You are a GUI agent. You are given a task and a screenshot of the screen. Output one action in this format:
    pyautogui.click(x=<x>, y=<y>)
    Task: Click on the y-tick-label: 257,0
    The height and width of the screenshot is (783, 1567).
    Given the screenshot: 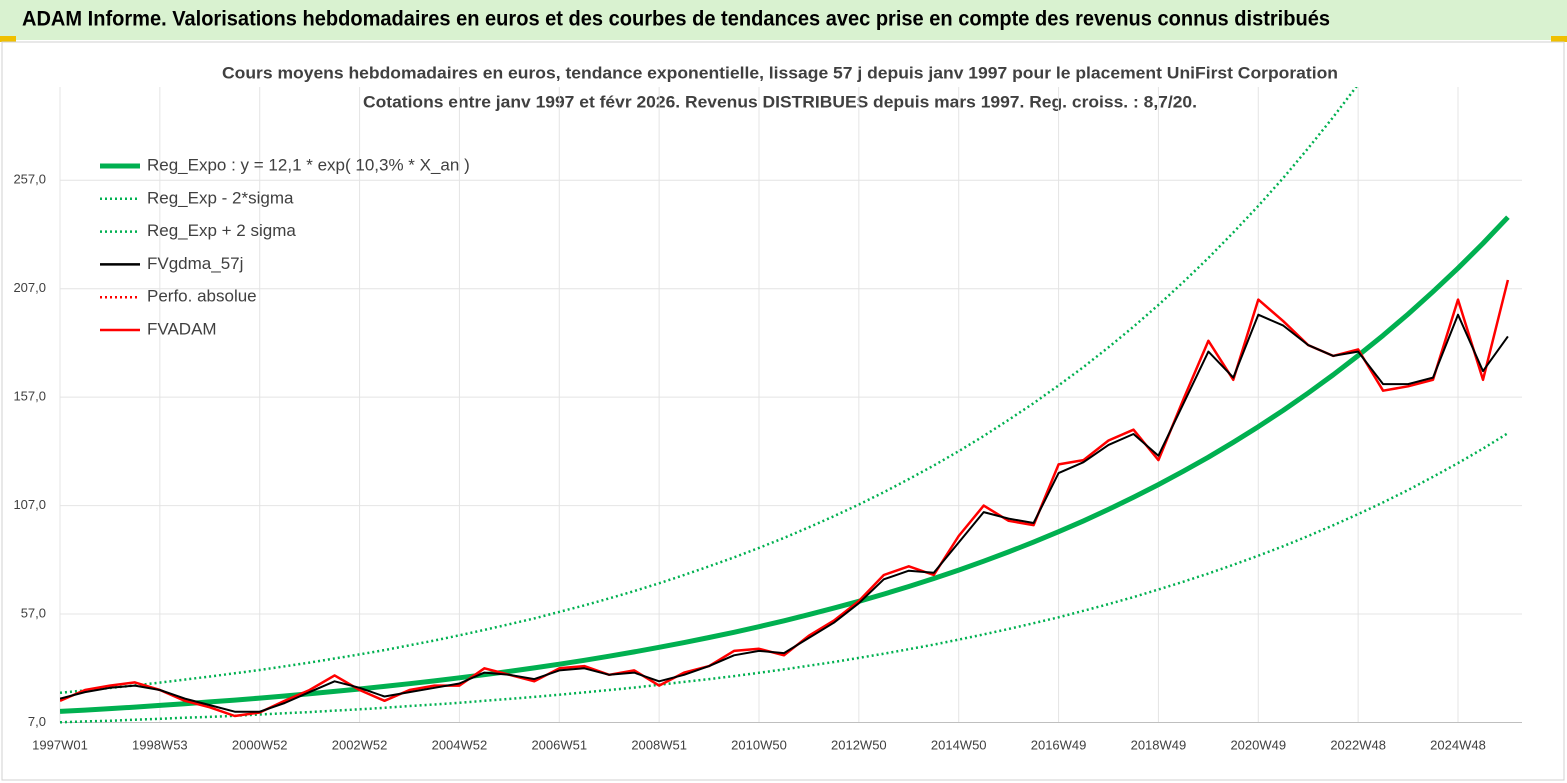 What is the action you would take?
    pyautogui.click(x=29, y=179)
    